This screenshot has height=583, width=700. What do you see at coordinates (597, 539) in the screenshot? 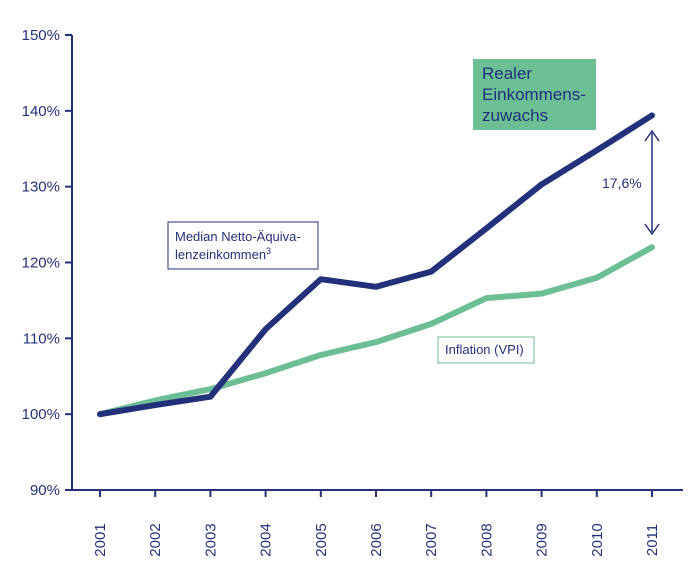
I see `x-tick-label: 2010` at bounding box center [597, 539].